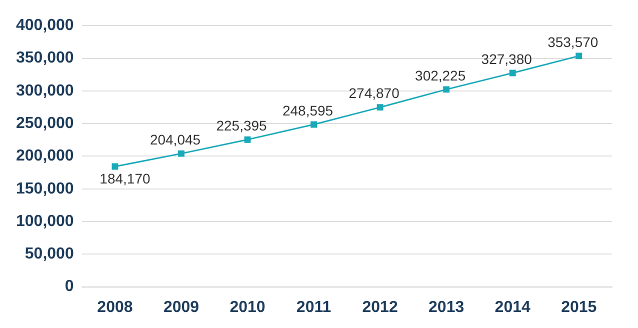 This screenshot has height=328, width=638. Describe the element at coordinates (512, 307) in the screenshot. I see `x-tick-label: 2014` at that location.